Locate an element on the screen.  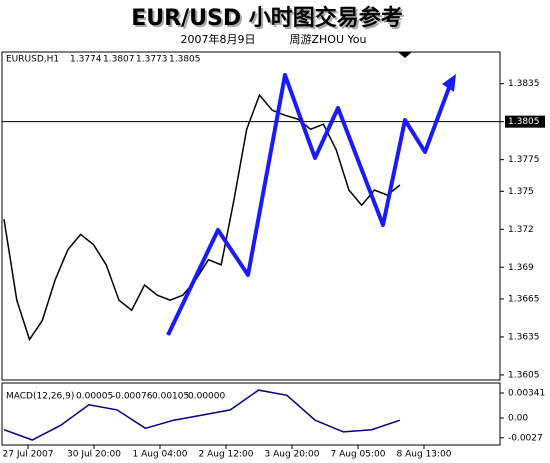
shift-marker is located at coordinates (405, 55).